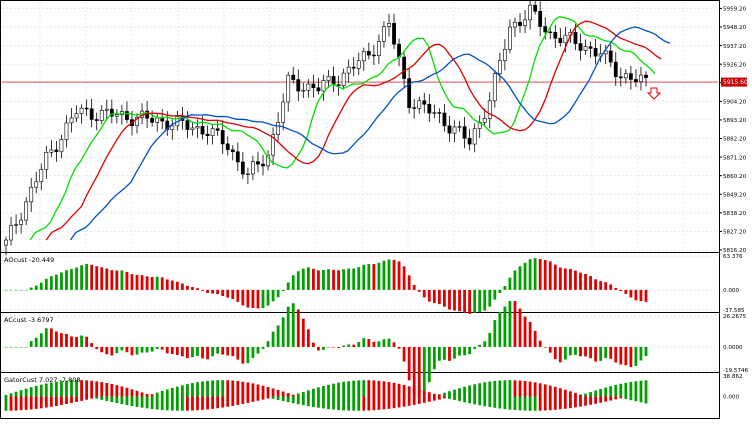  I want to click on price-tick-label: 5959.20, so click(735, 10).